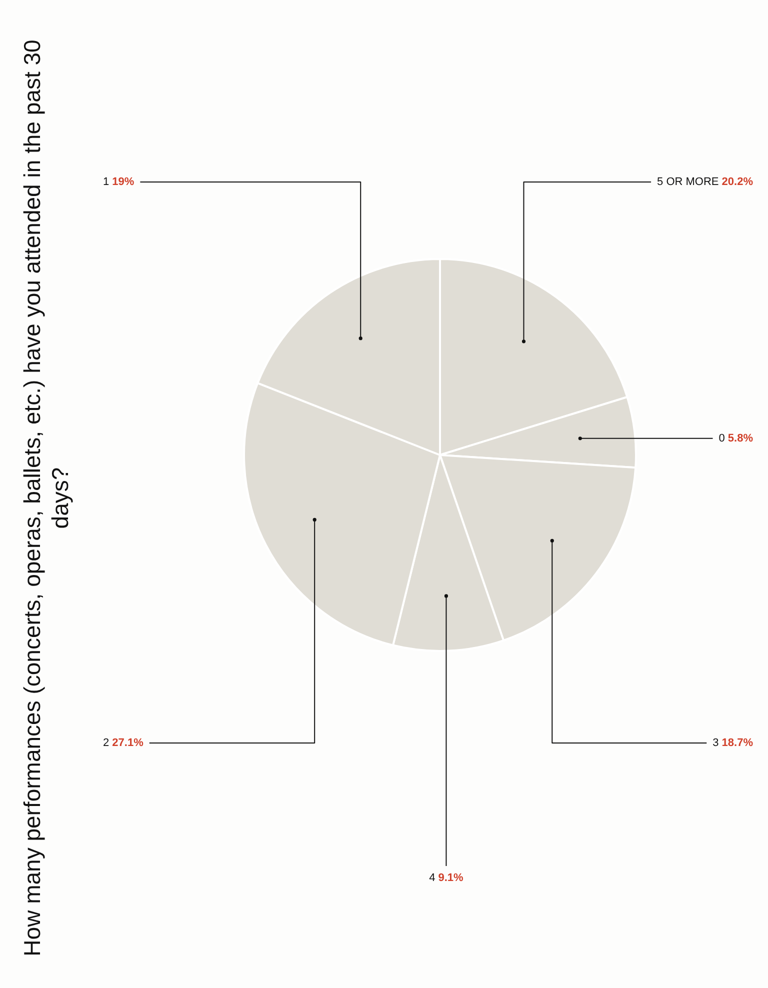  I want to click on data-label: 20.2%, so click(738, 182).